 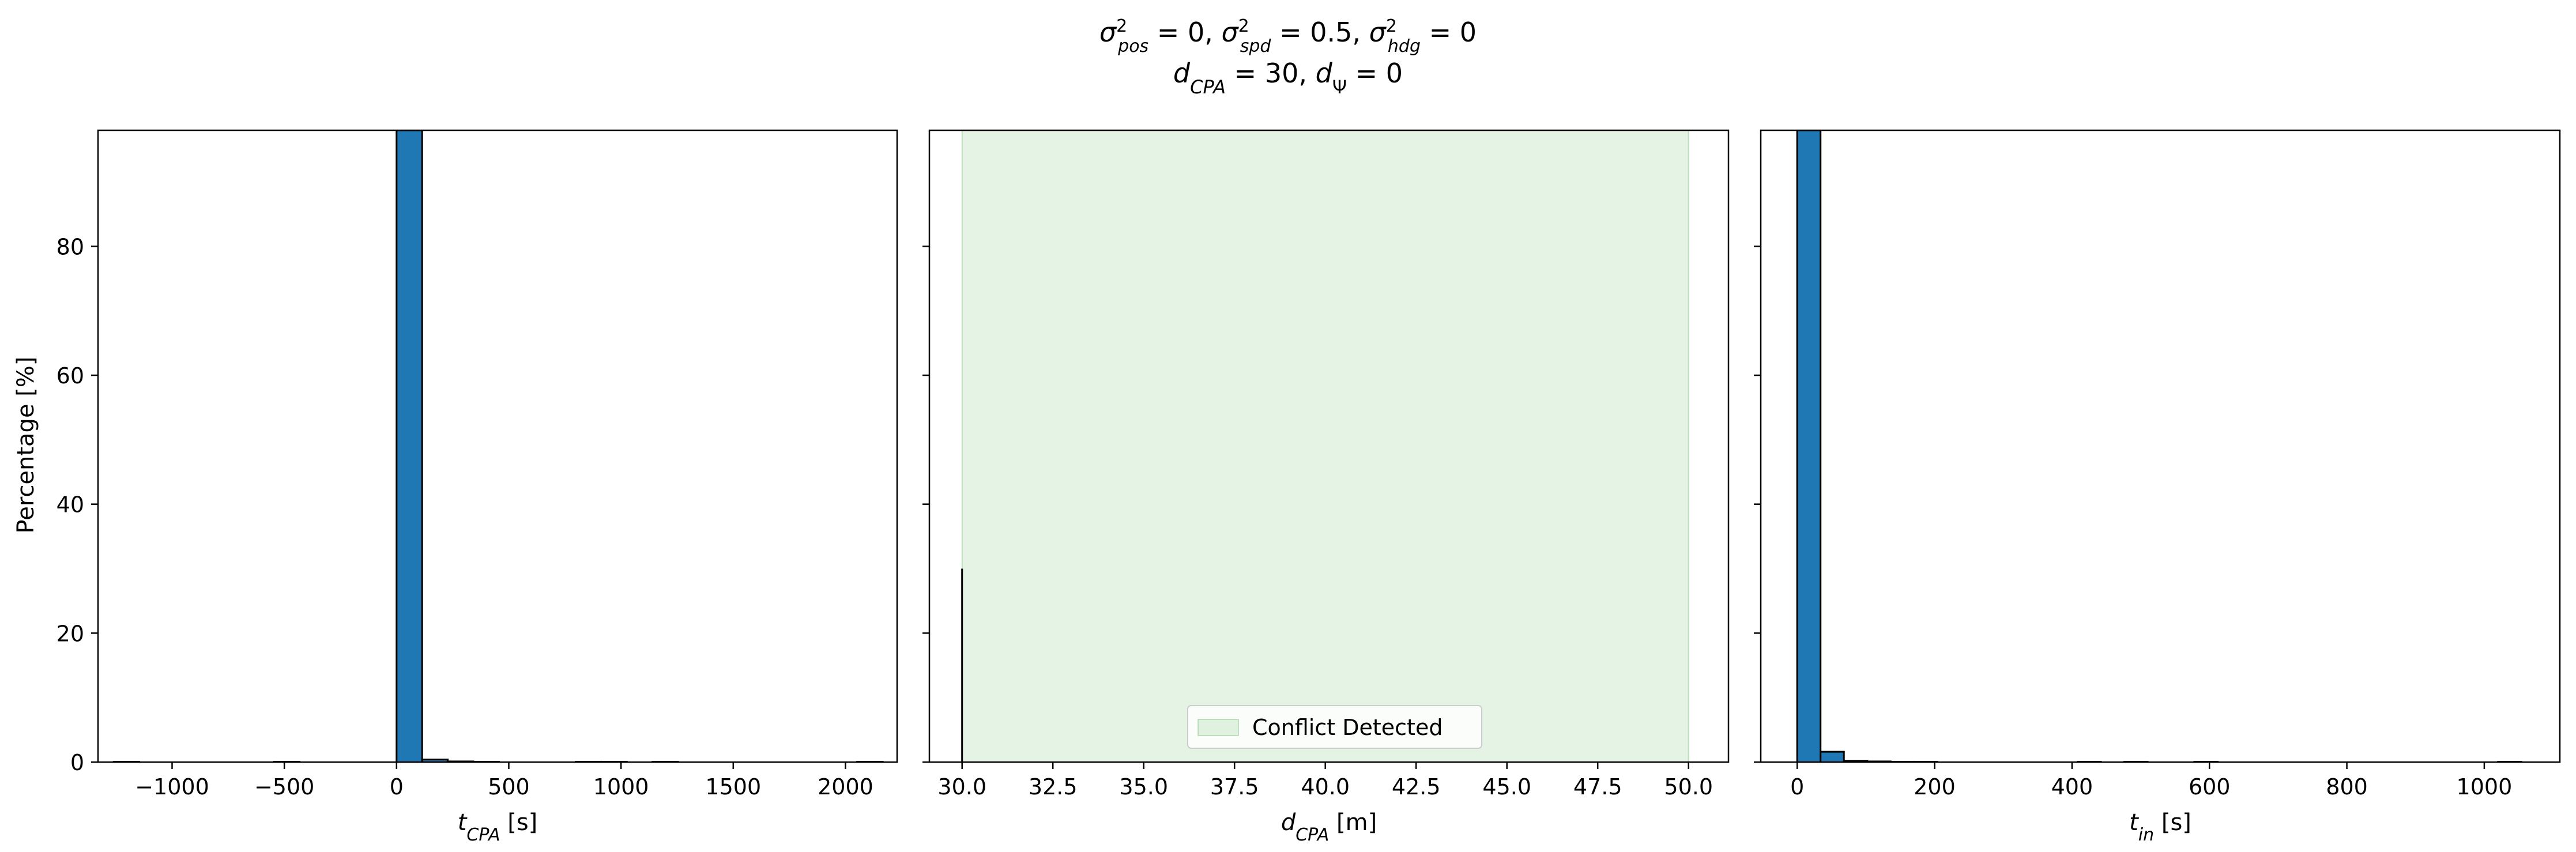 I want to click on x-tick-label: 50.0, so click(x=1688, y=787).